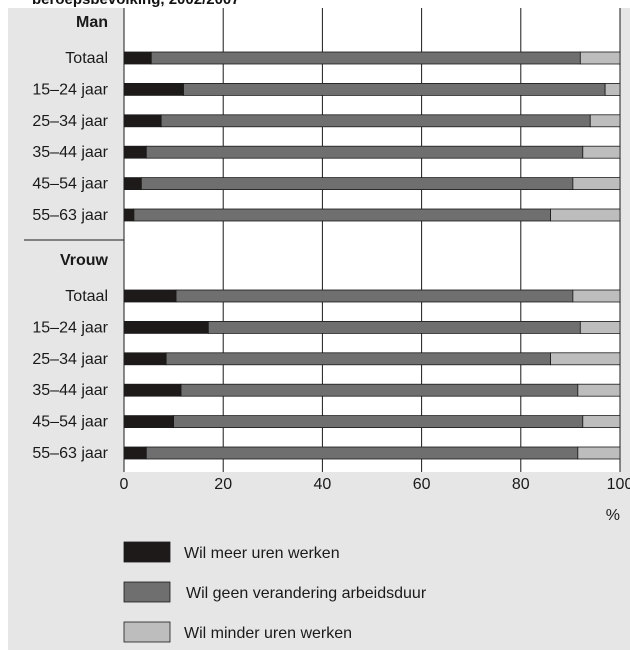 The height and width of the screenshot is (650, 630). Describe the element at coordinates (92, 22) in the screenshot. I see `group-label: Man` at that location.